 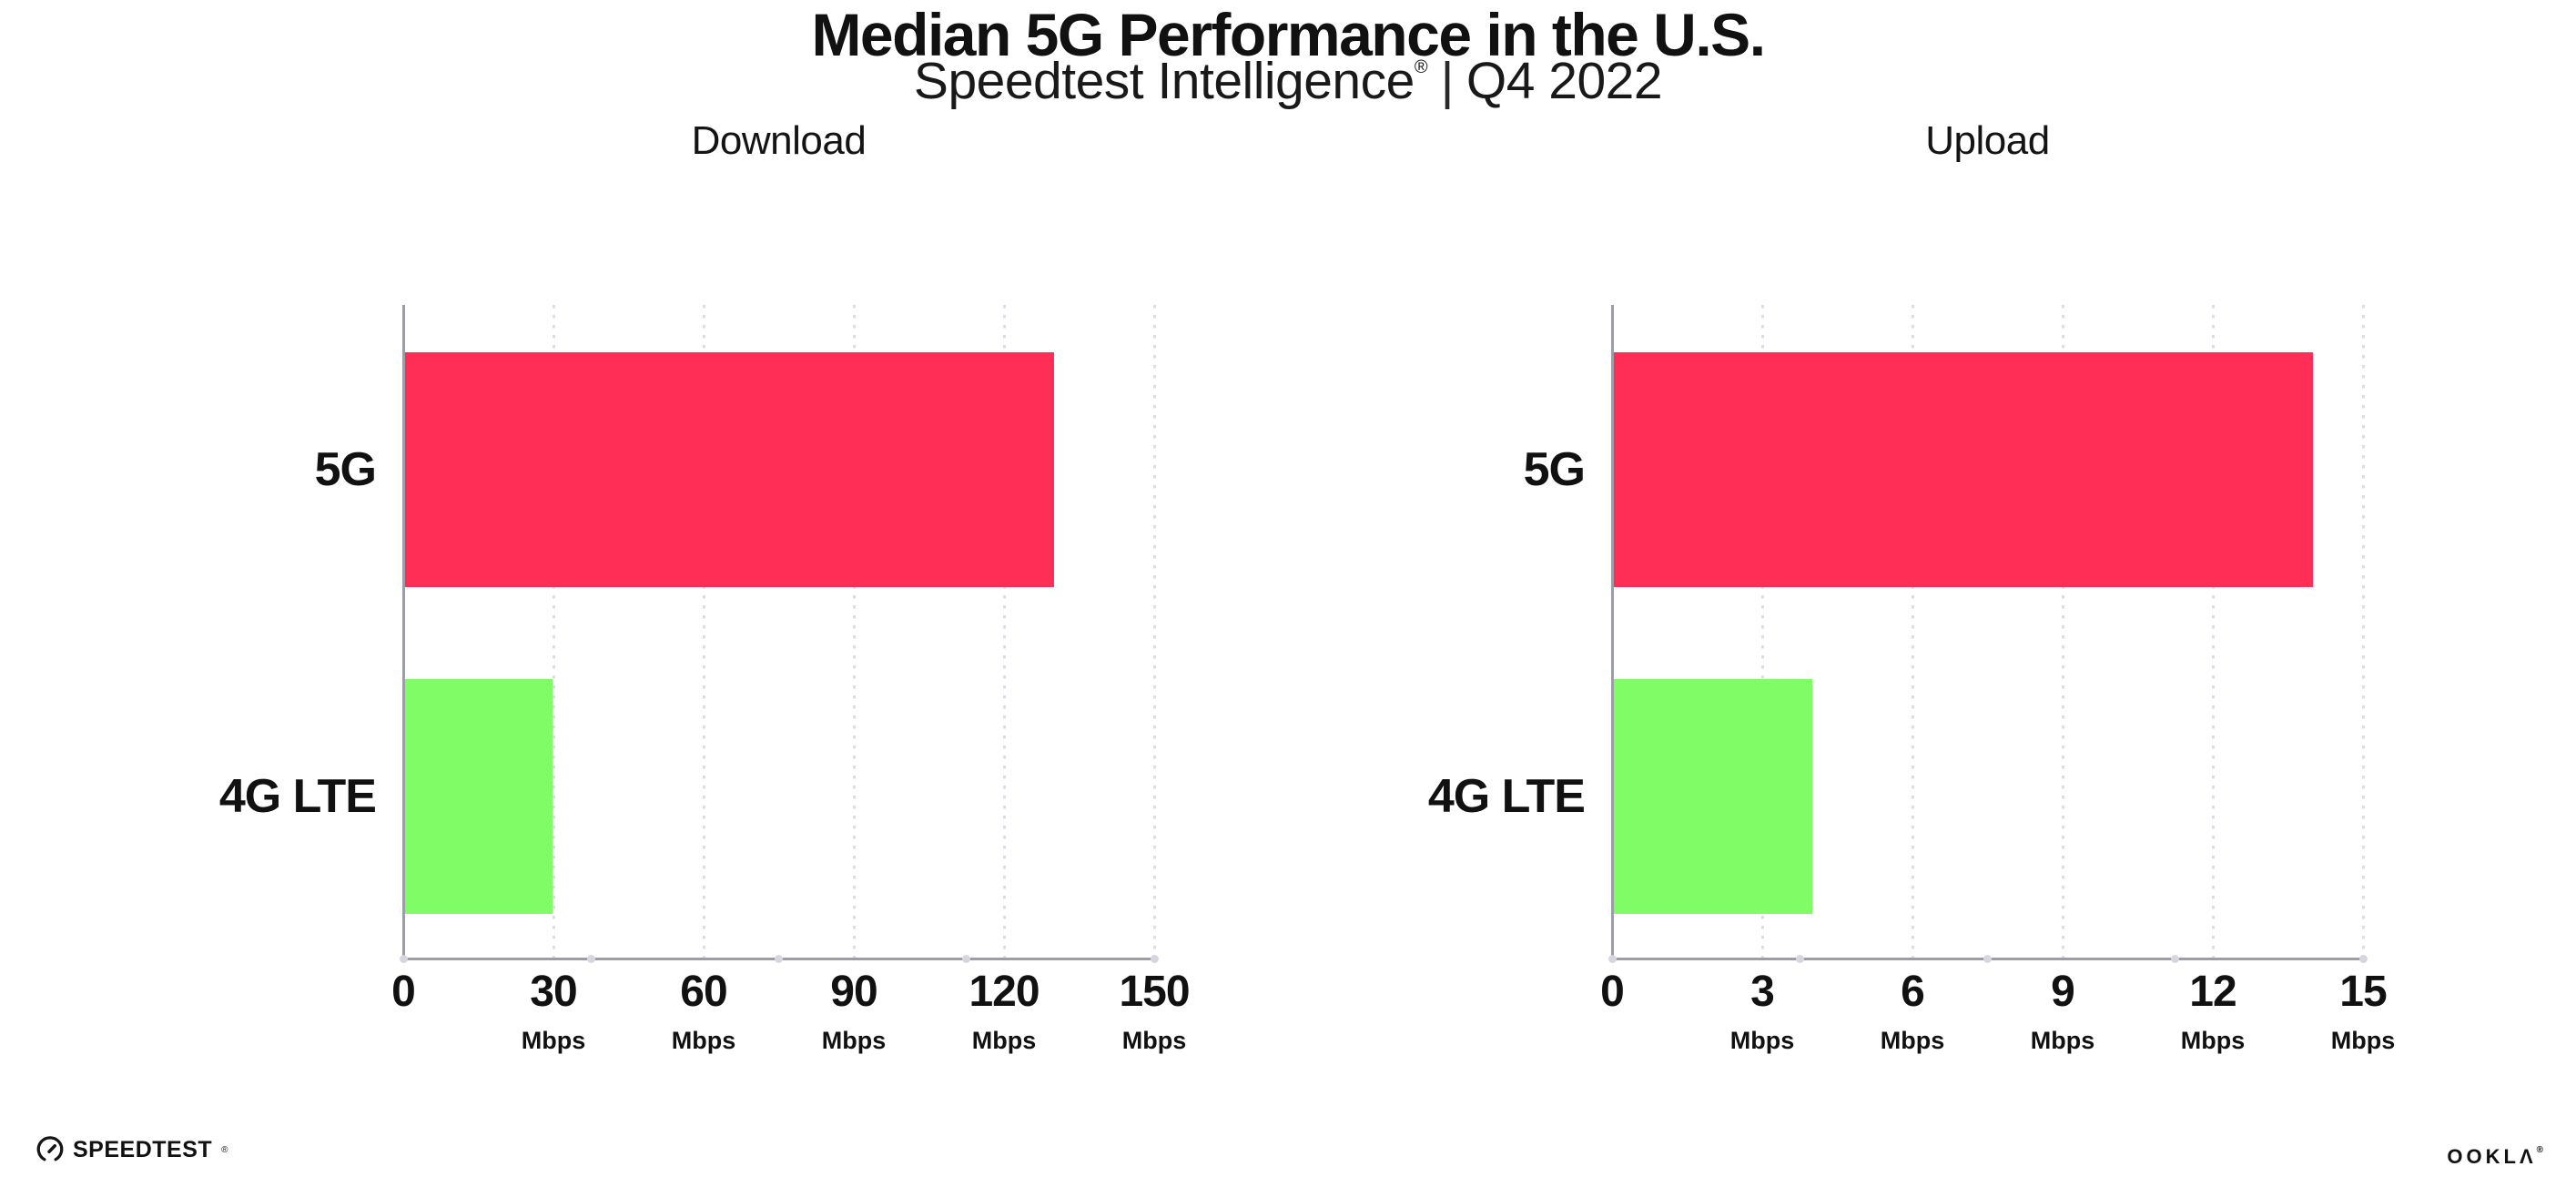 What do you see at coordinates (1987, 140) in the screenshot?
I see `chart-title: Upload` at bounding box center [1987, 140].